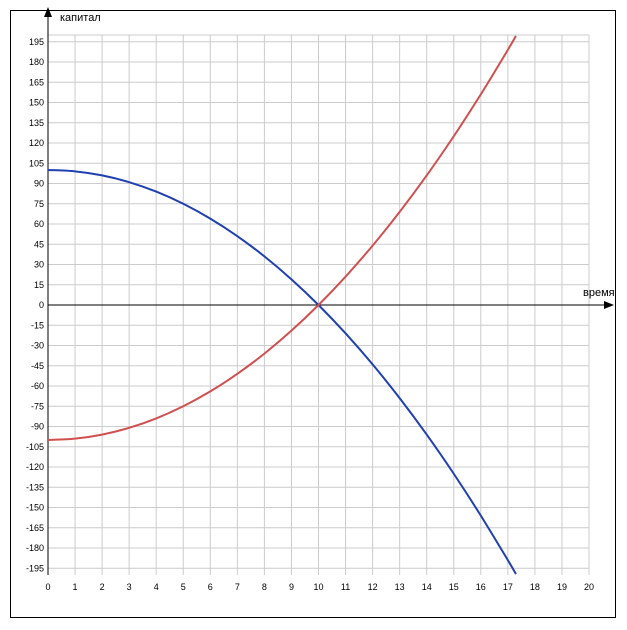  I want to click on y-tick-label: -180, so click(35, 548).